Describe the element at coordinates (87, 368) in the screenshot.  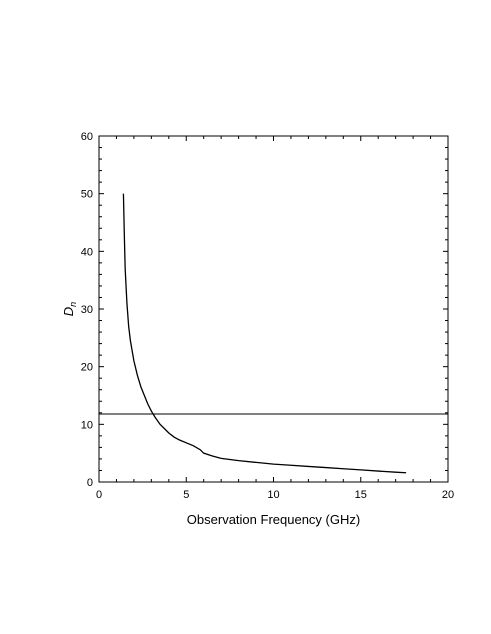
I see `y-tick-label: 20` at that location.